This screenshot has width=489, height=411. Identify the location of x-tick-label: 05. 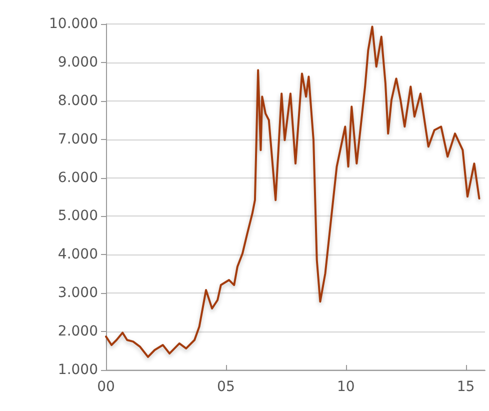
(226, 387).